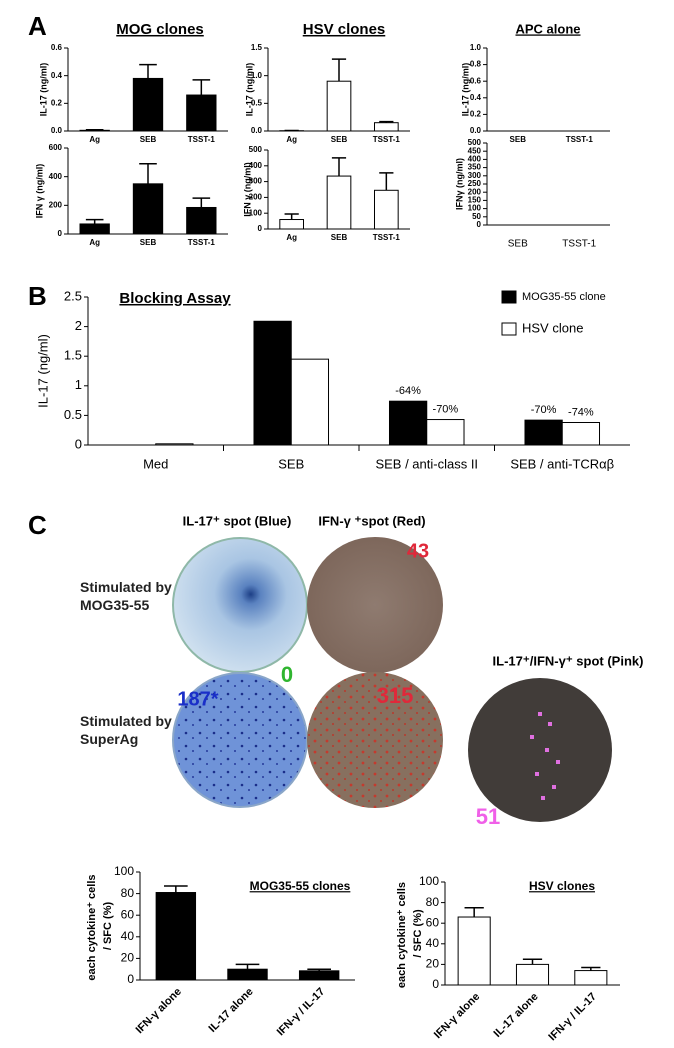 The height and width of the screenshot is (1048, 674). I want to click on x-tick-label: Med, so click(155, 463).